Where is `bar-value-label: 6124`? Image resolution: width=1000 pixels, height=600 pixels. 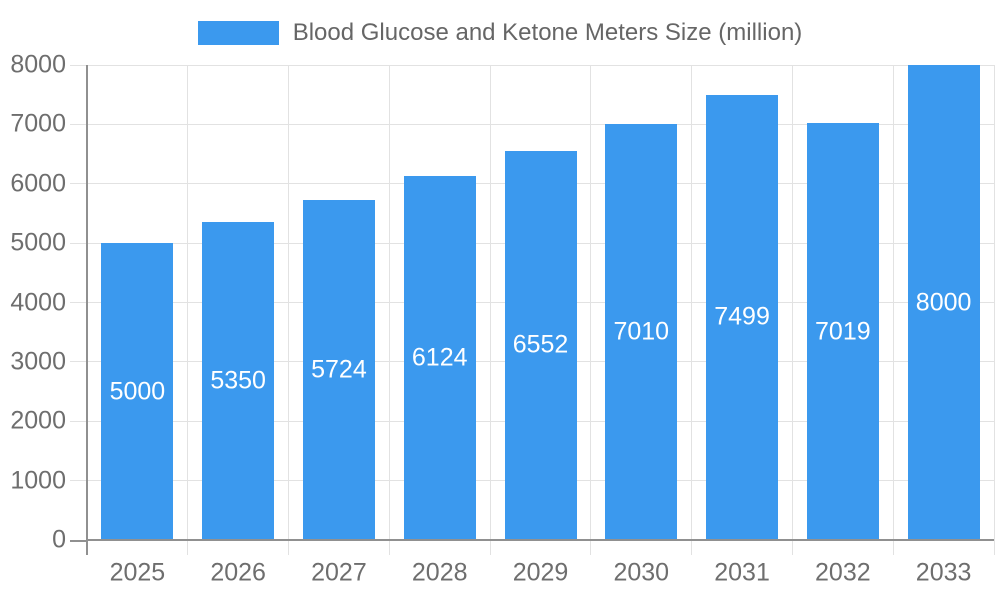
bar-value-label: 6124 is located at coordinates (439, 357).